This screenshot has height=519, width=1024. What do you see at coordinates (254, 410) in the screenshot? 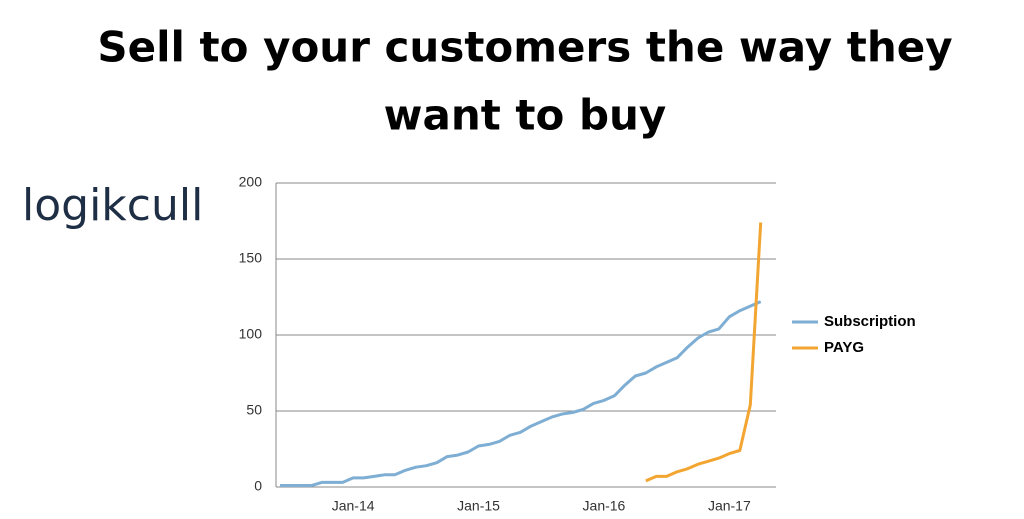
I see `y-tick-label: 50` at bounding box center [254, 410].